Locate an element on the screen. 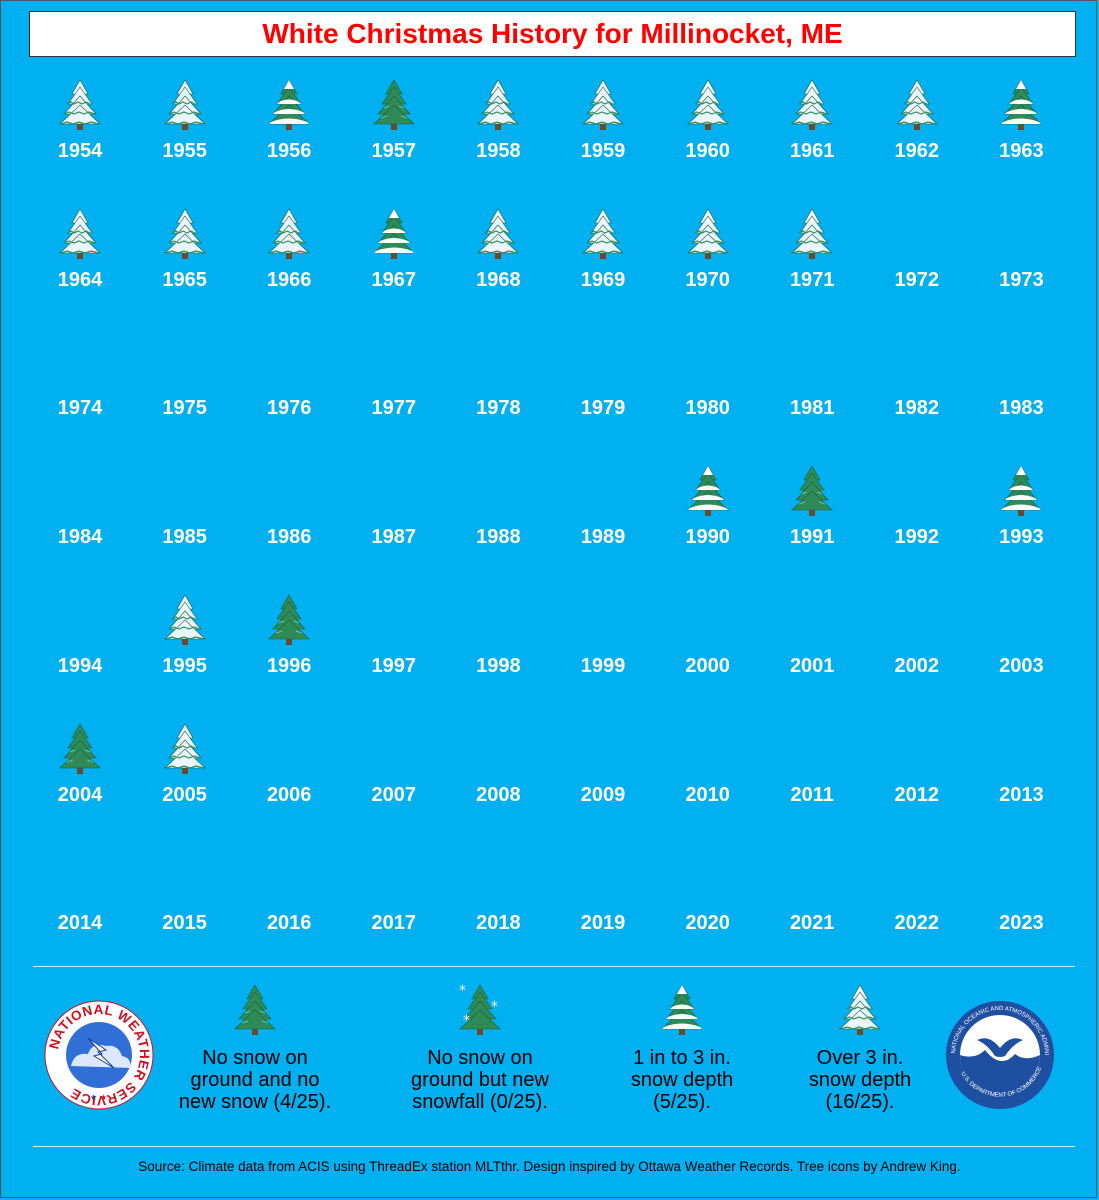 Image resolution: width=1099 pixels, height=1200 pixels. year-label: 2007 is located at coordinates (394, 794).